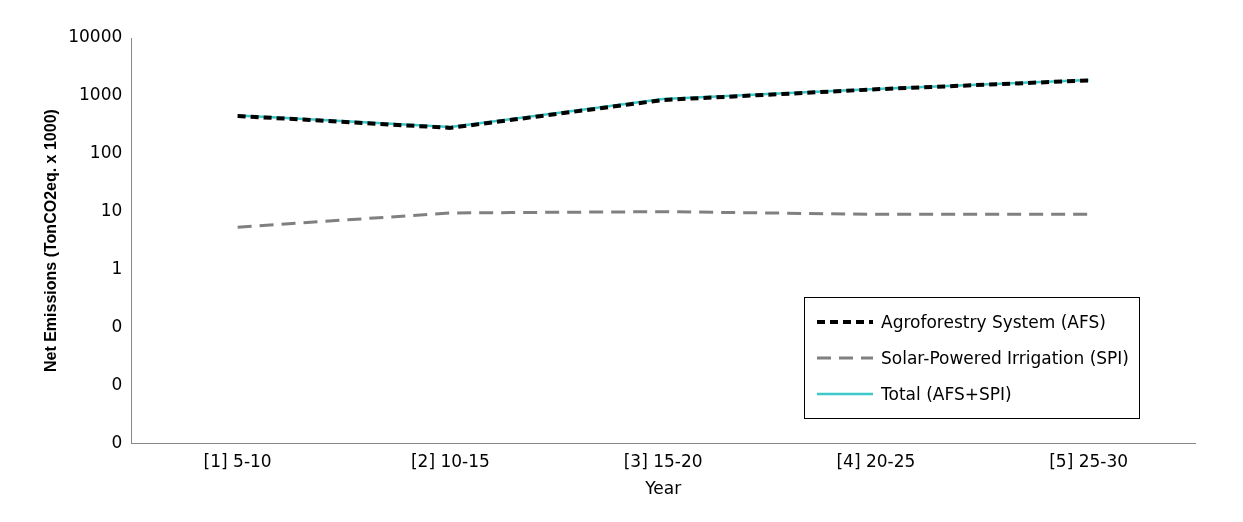 This screenshot has height=522, width=1243. What do you see at coordinates (993, 322) in the screenshot?
I see `legend-label: Agroforestry System (AFS)` at bounding box center [993, 322].